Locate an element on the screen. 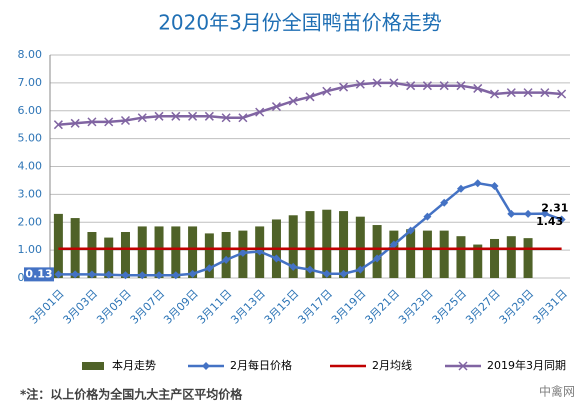 The image size is (587, 414). legend-label: 本月走势 is located at coordinates (134, 365).